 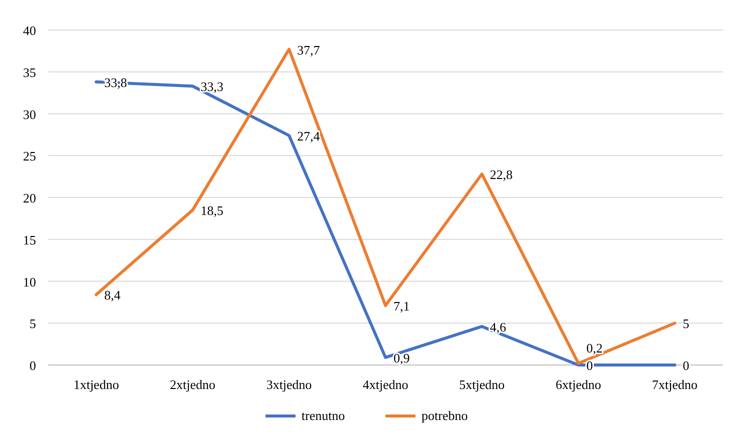 What do you see at coordinates (33, 324) in the screenshot?
I see `y-tick-label: 5` at bounding box center [33, 324].